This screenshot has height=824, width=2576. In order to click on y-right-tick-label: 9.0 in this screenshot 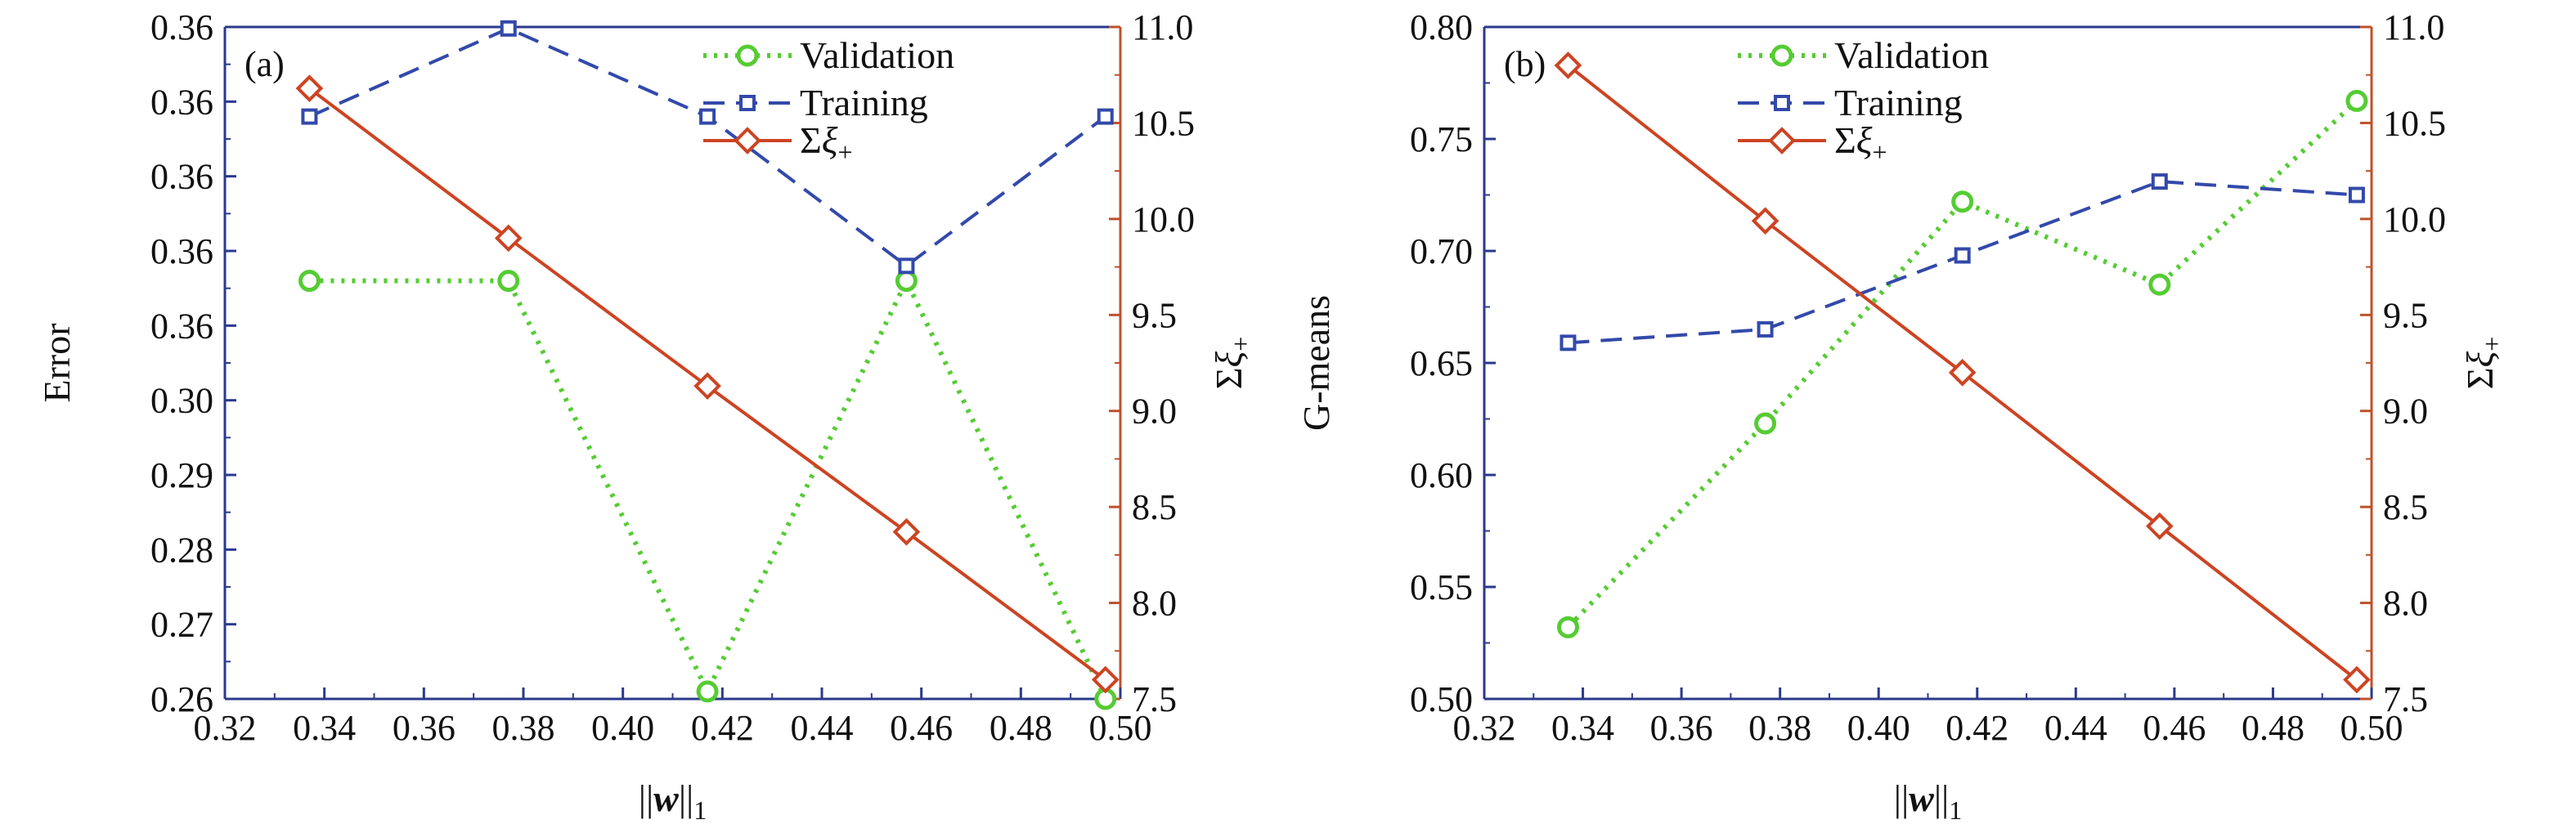, I will do `click(1154, 412)`.